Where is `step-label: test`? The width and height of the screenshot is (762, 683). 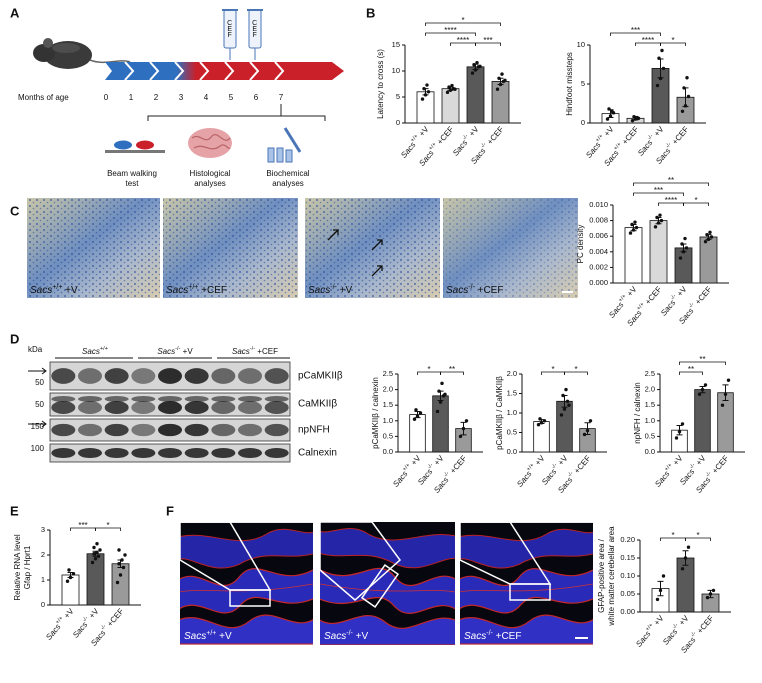 step-label: test is located at coordinates (133, 183).